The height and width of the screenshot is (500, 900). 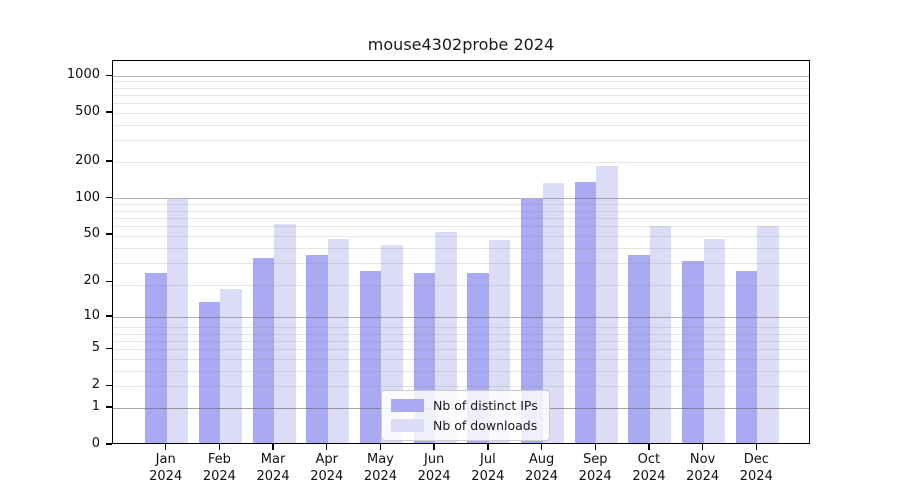 I want to click on y-tick-label-1000: 1000, so click(x=83, y=75).